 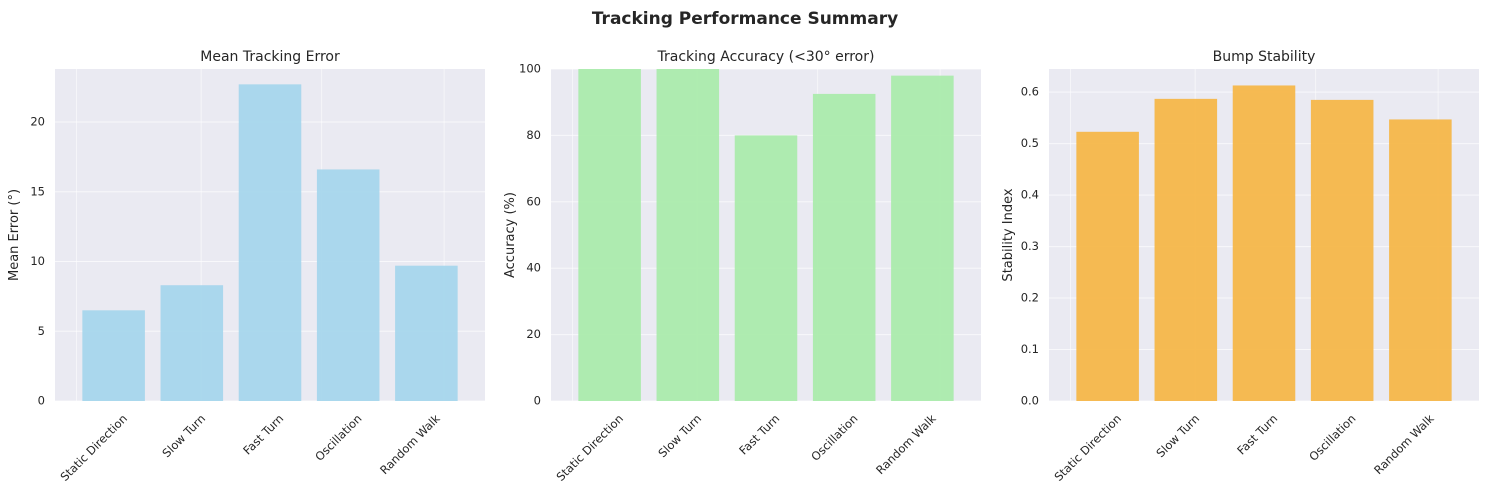 I want to click on y-tick-label: 15, so click(x=37, y=191).